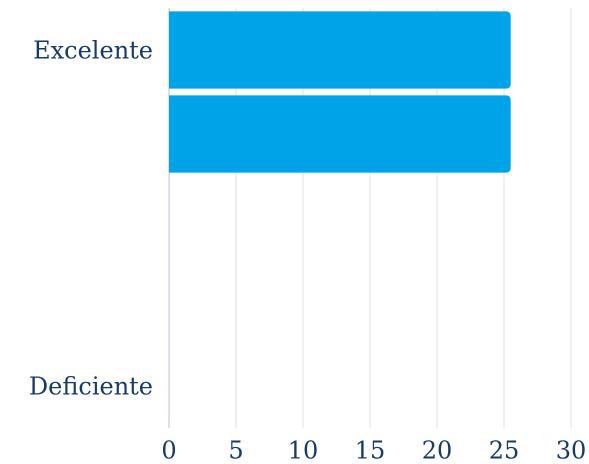 The height and width of the screenshot is (464, 589). I want to click on y-tick-label: Excelente, so click(93, 51).